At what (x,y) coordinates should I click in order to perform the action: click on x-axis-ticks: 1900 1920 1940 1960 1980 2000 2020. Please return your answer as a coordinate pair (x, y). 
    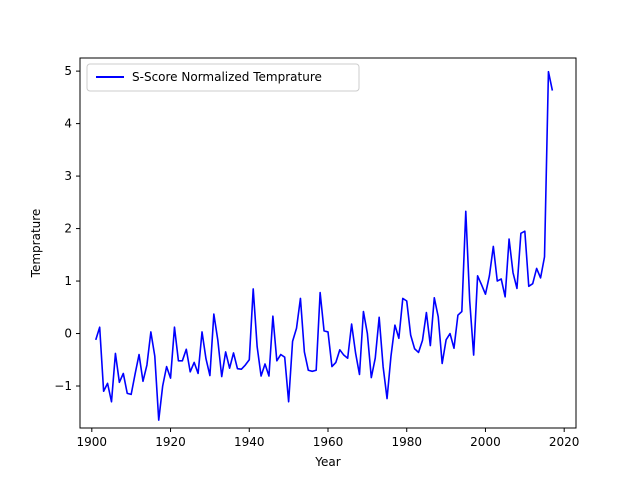
    Looking at the image, I should click on (328, 438).